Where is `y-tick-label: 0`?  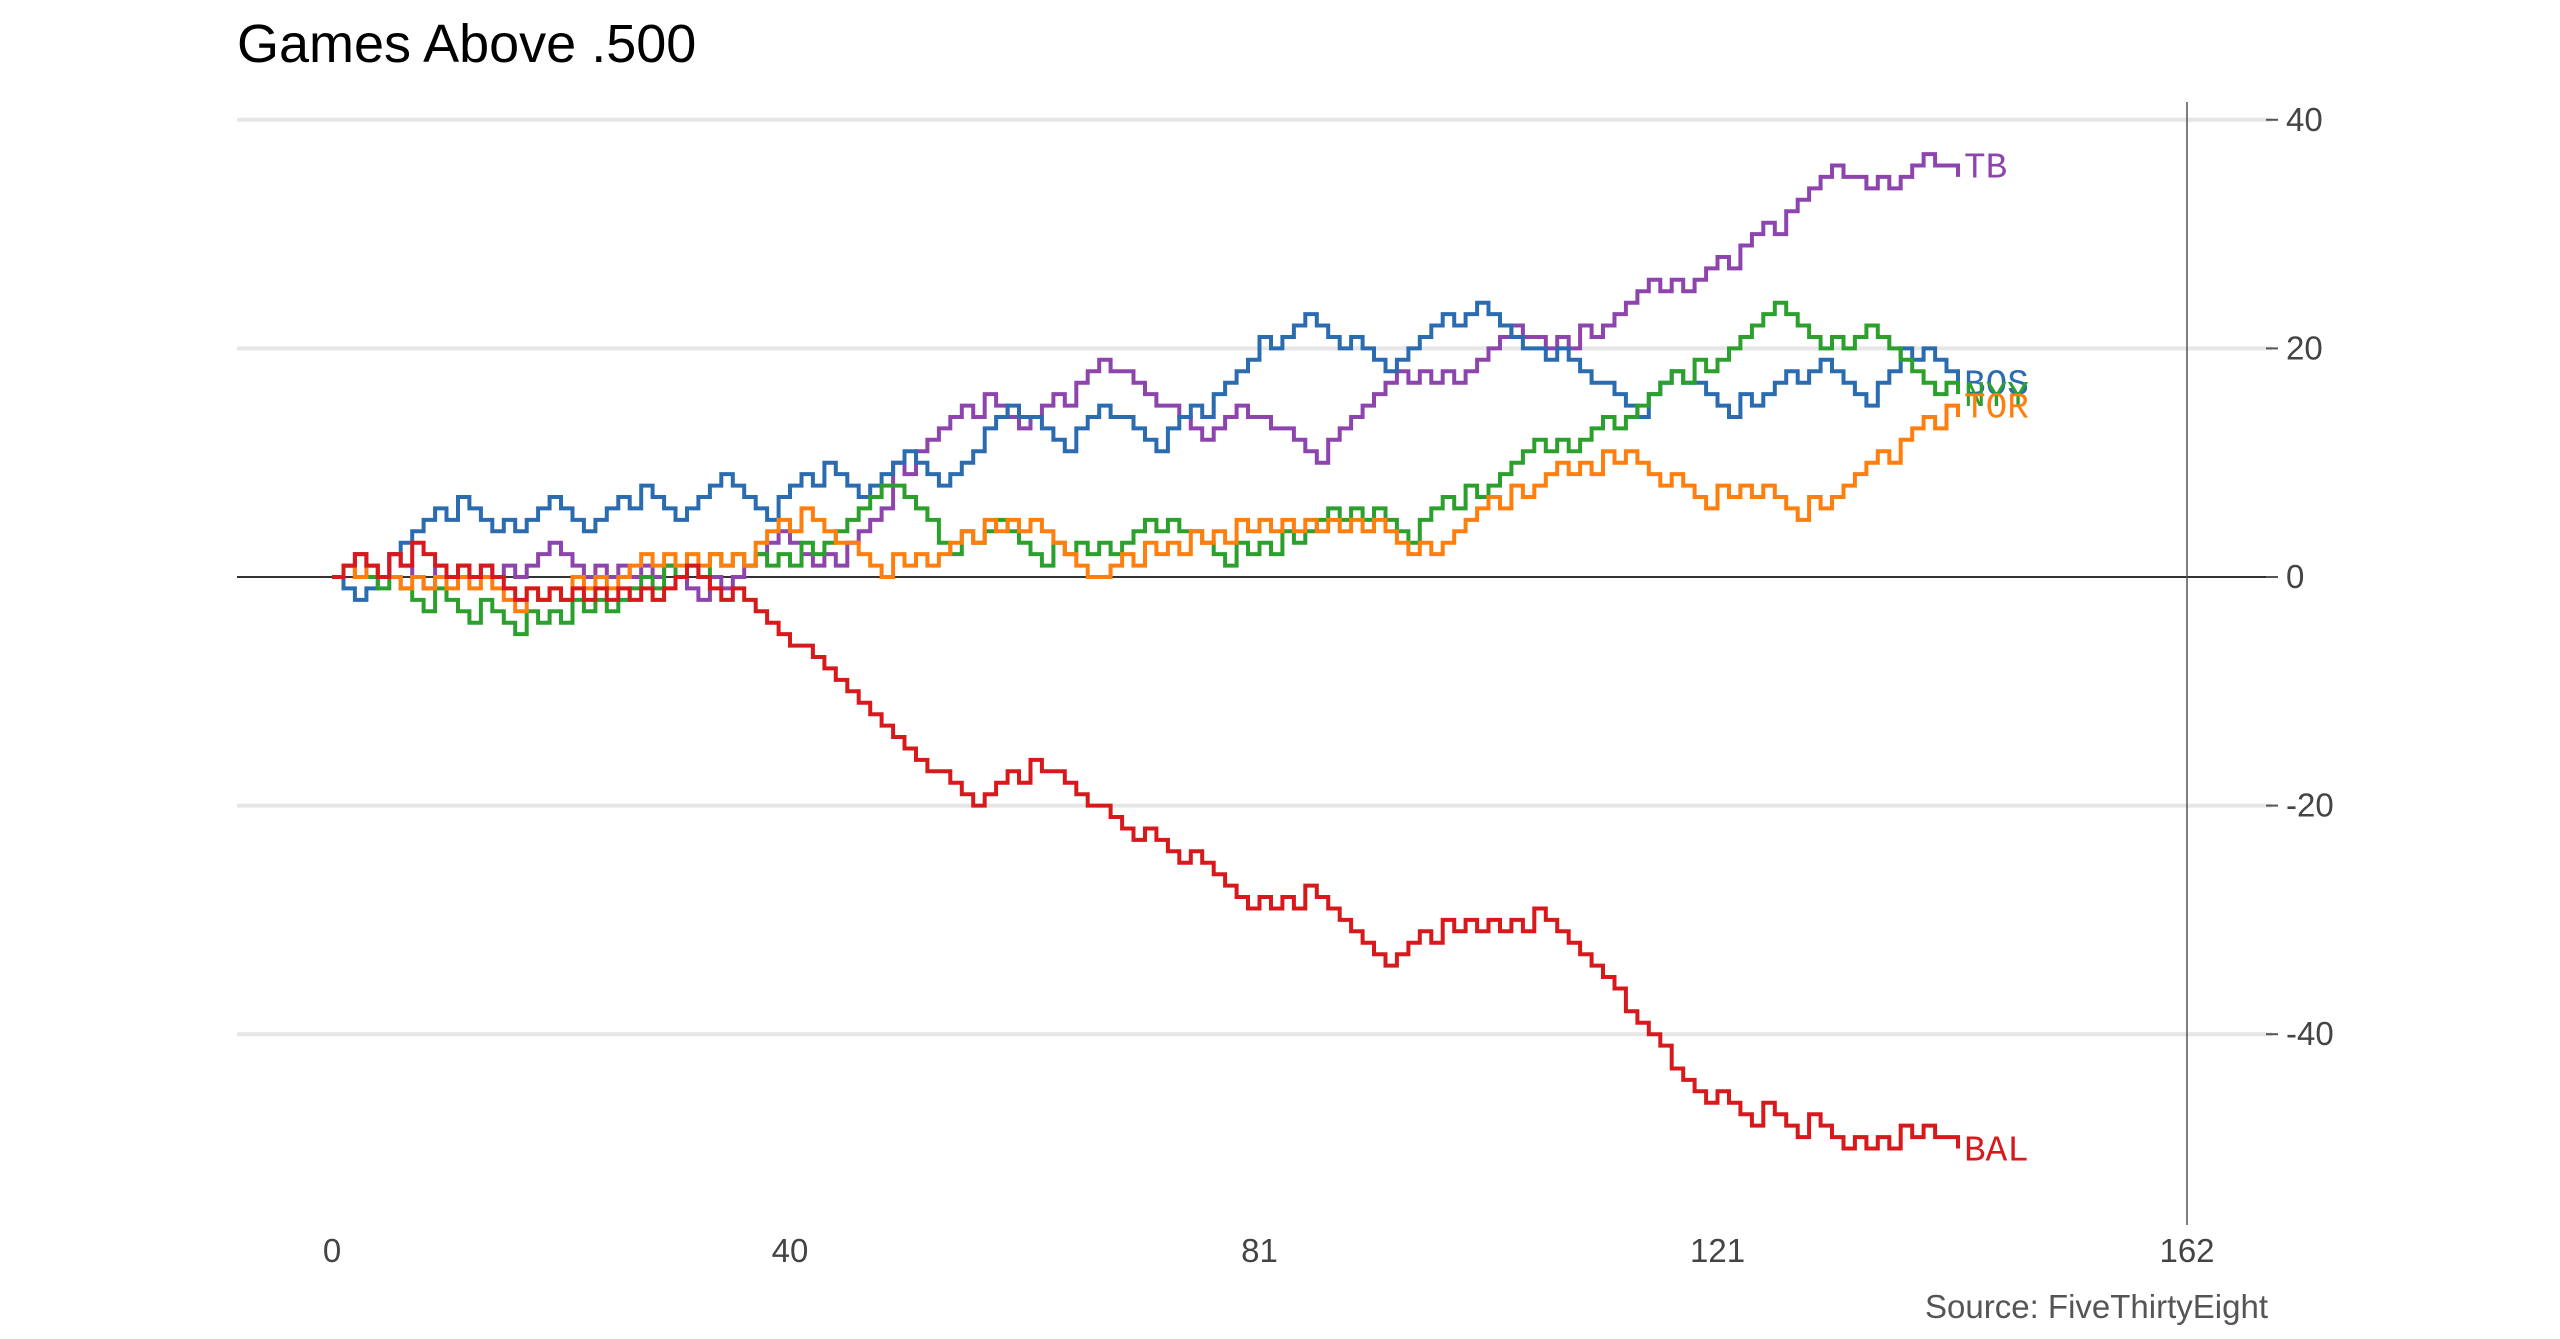
y-tick-label: 0 is located at coordinates (2295, 576).